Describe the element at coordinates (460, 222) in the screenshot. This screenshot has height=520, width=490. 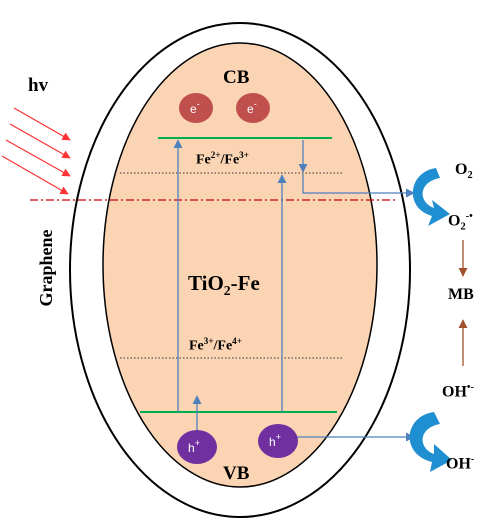
I see `superoxide-label: O2-•` at that location.